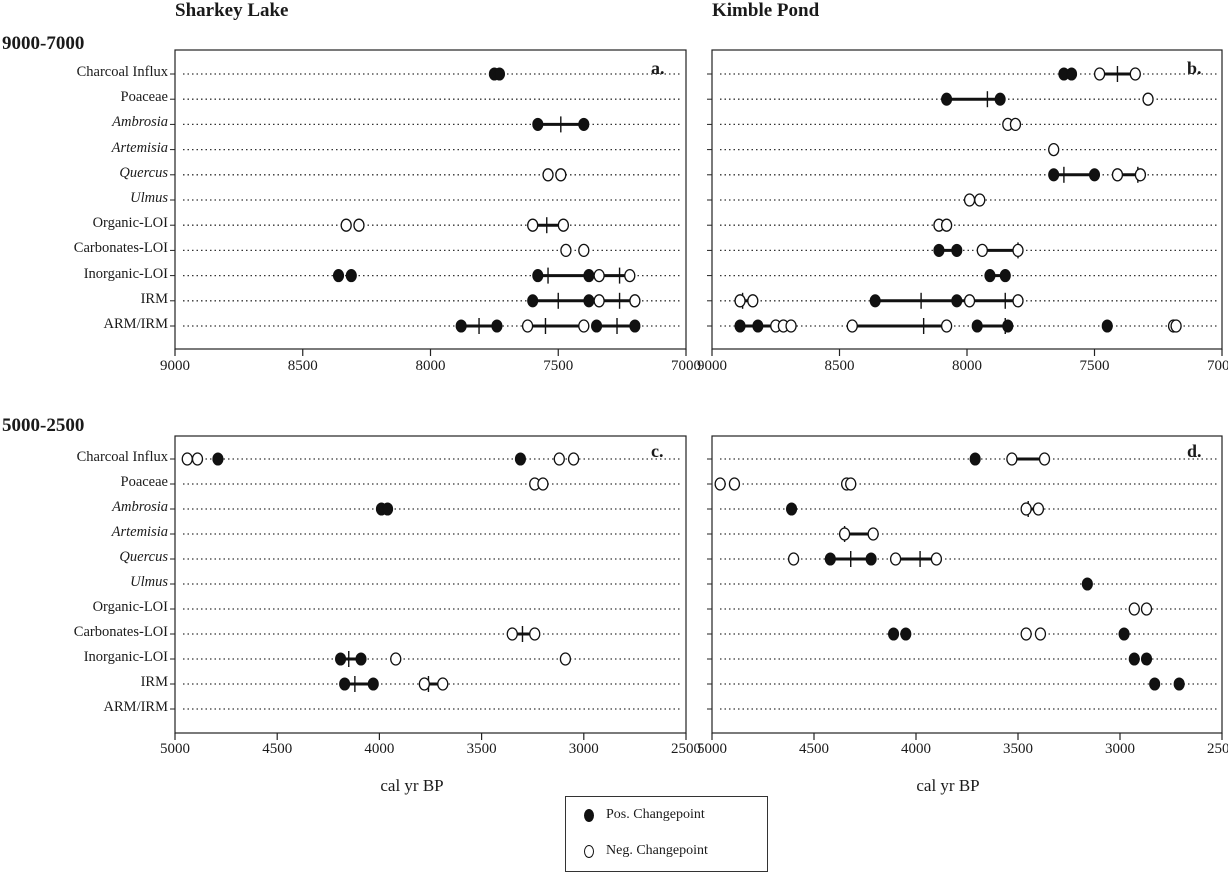 This screenshot has height=872, width=1228. I want to click on x-tick-label: 3000, so click(583, 749).